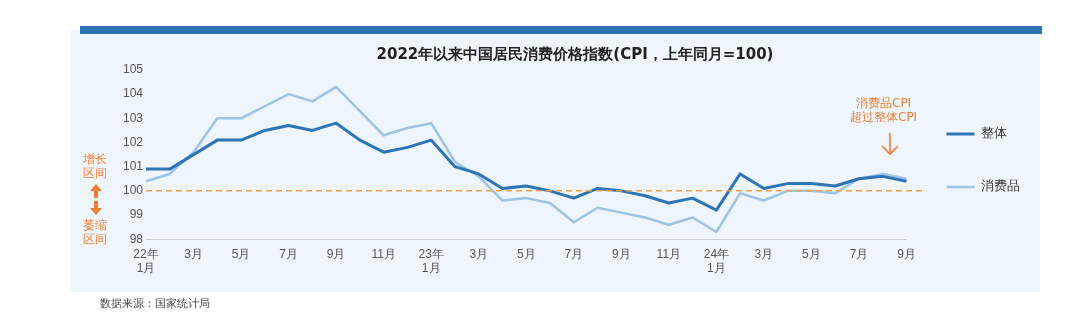 This screenshot has height=327, width=1080. What do you see at coordinates (884, 110) in the screenshot?
I see `annotation: 消费品CPI 超过整体CPI` at bounding box center [884, 110].